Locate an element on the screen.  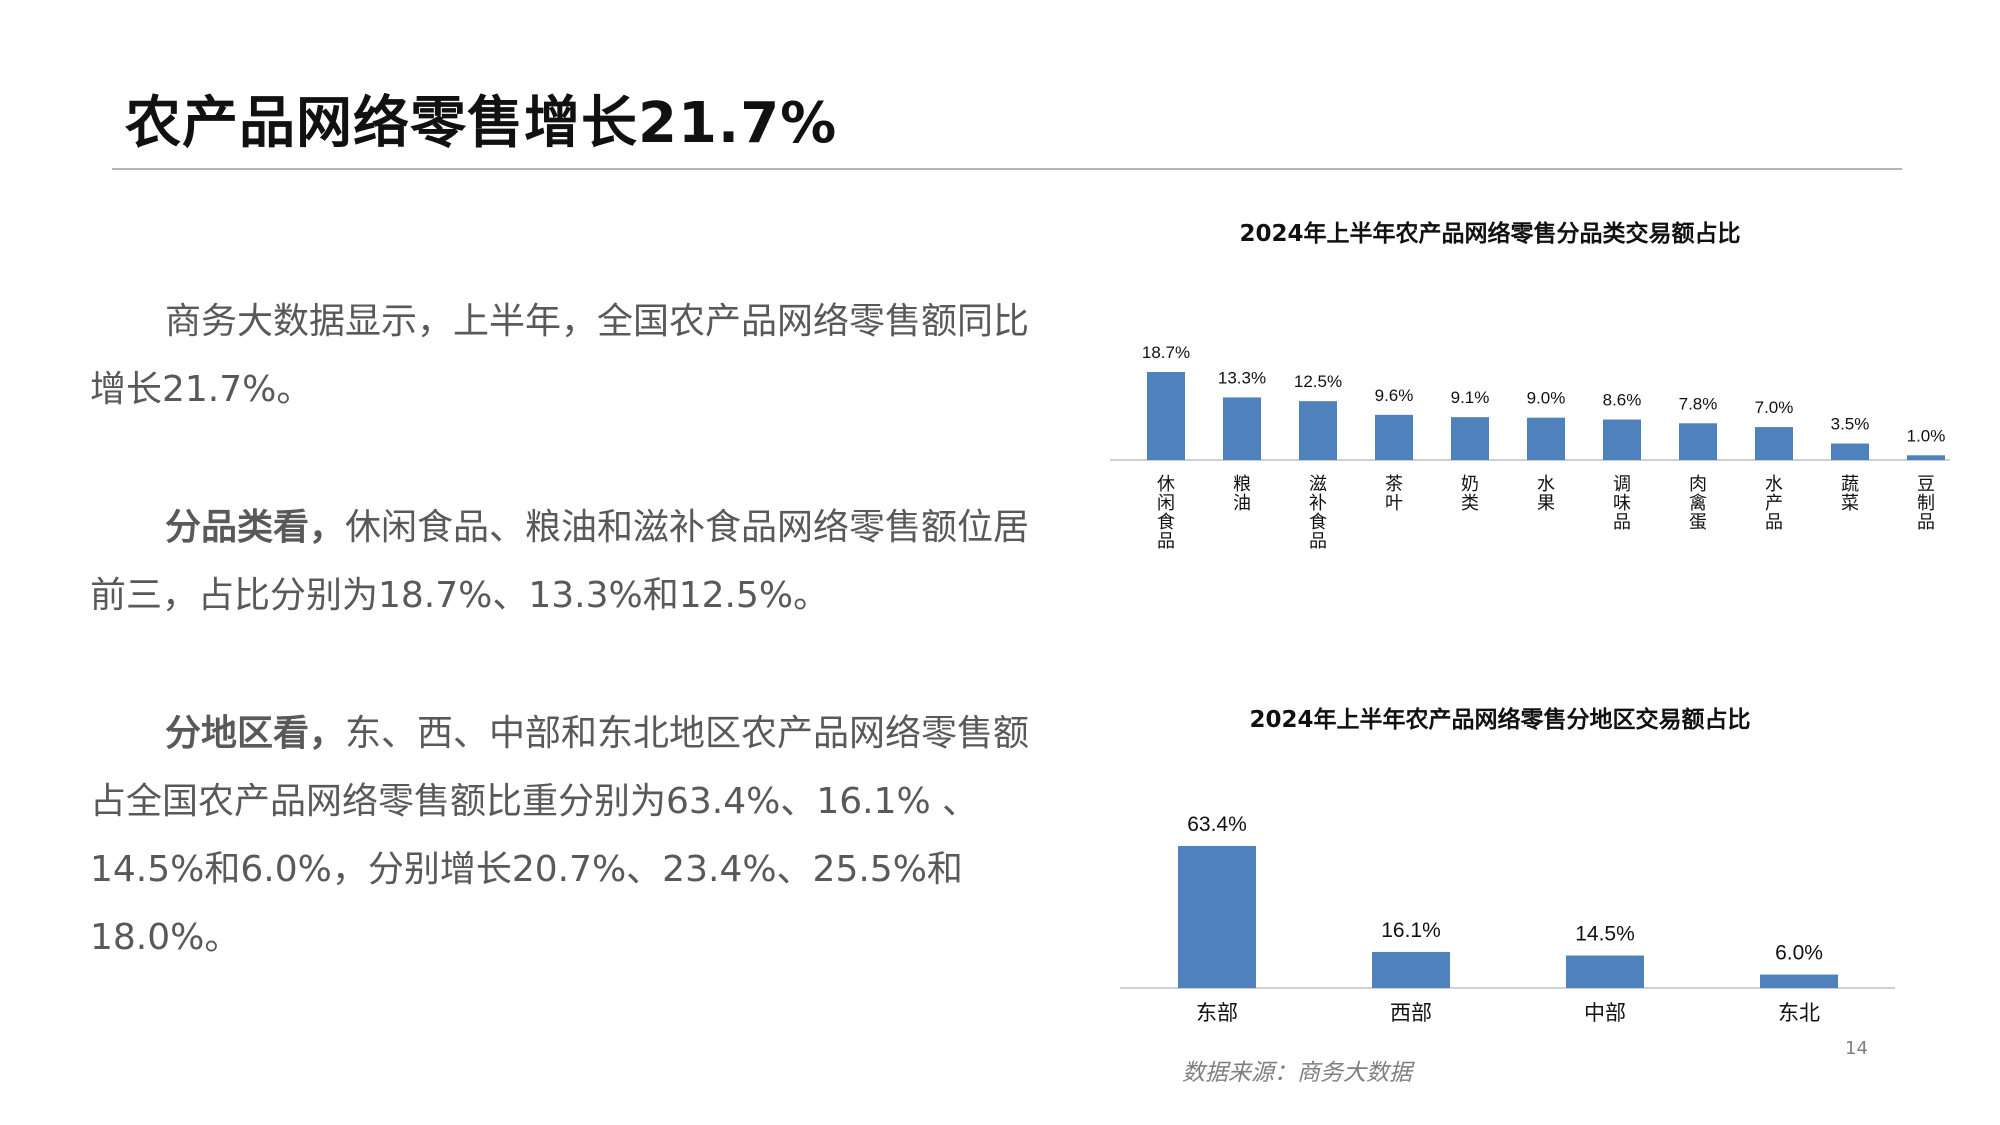
region-data-label: 14.5% is located at coordinates (1605, 934).